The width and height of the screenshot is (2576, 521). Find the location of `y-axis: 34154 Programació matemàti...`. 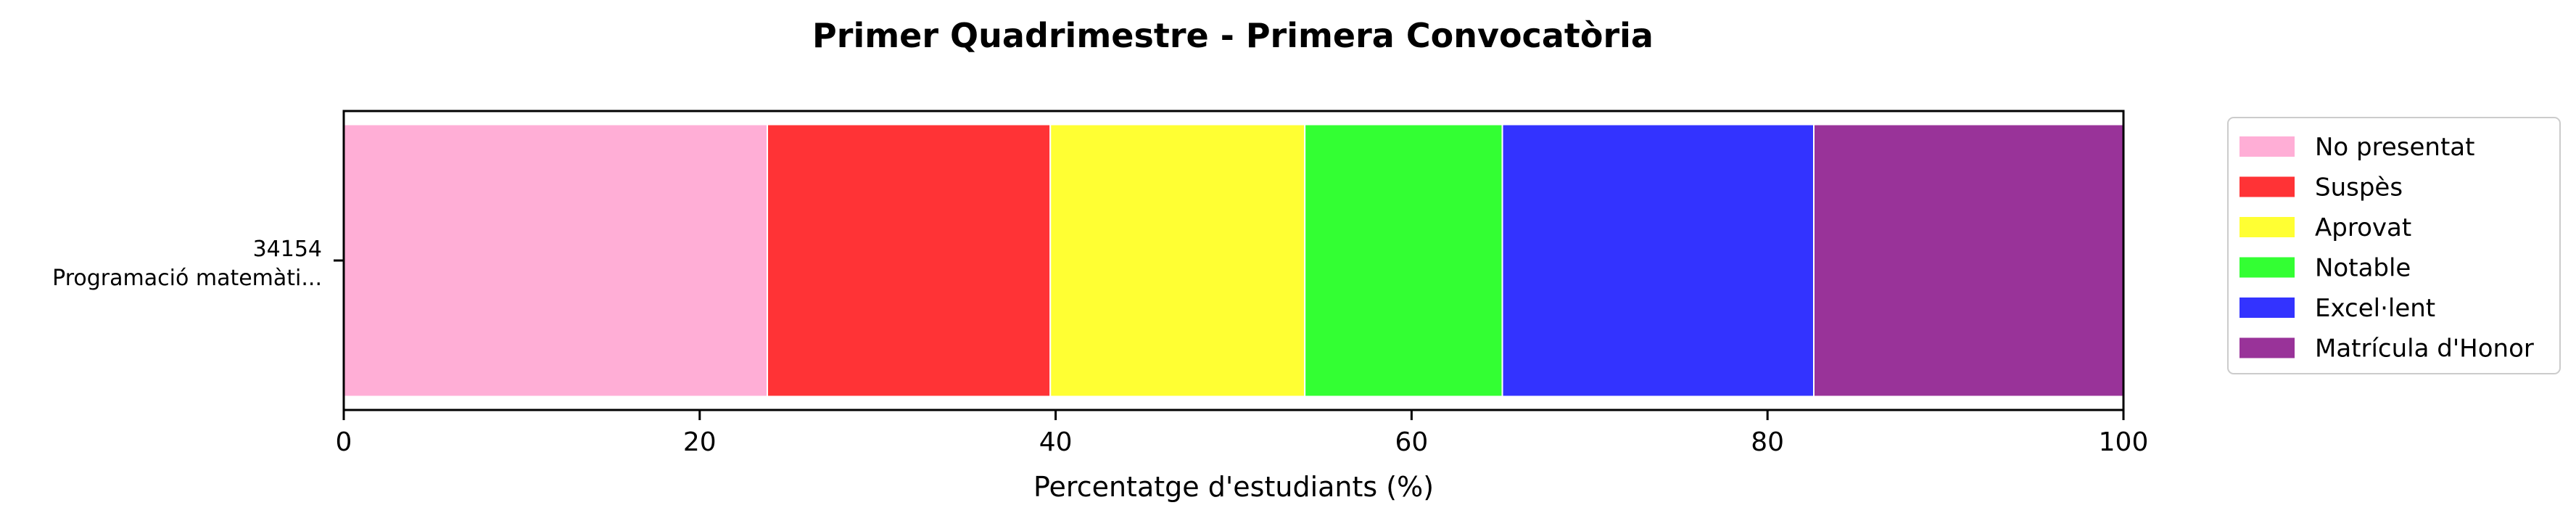

y-axis: 34154 Programació matemàti... is located at coordinates (198, 264).